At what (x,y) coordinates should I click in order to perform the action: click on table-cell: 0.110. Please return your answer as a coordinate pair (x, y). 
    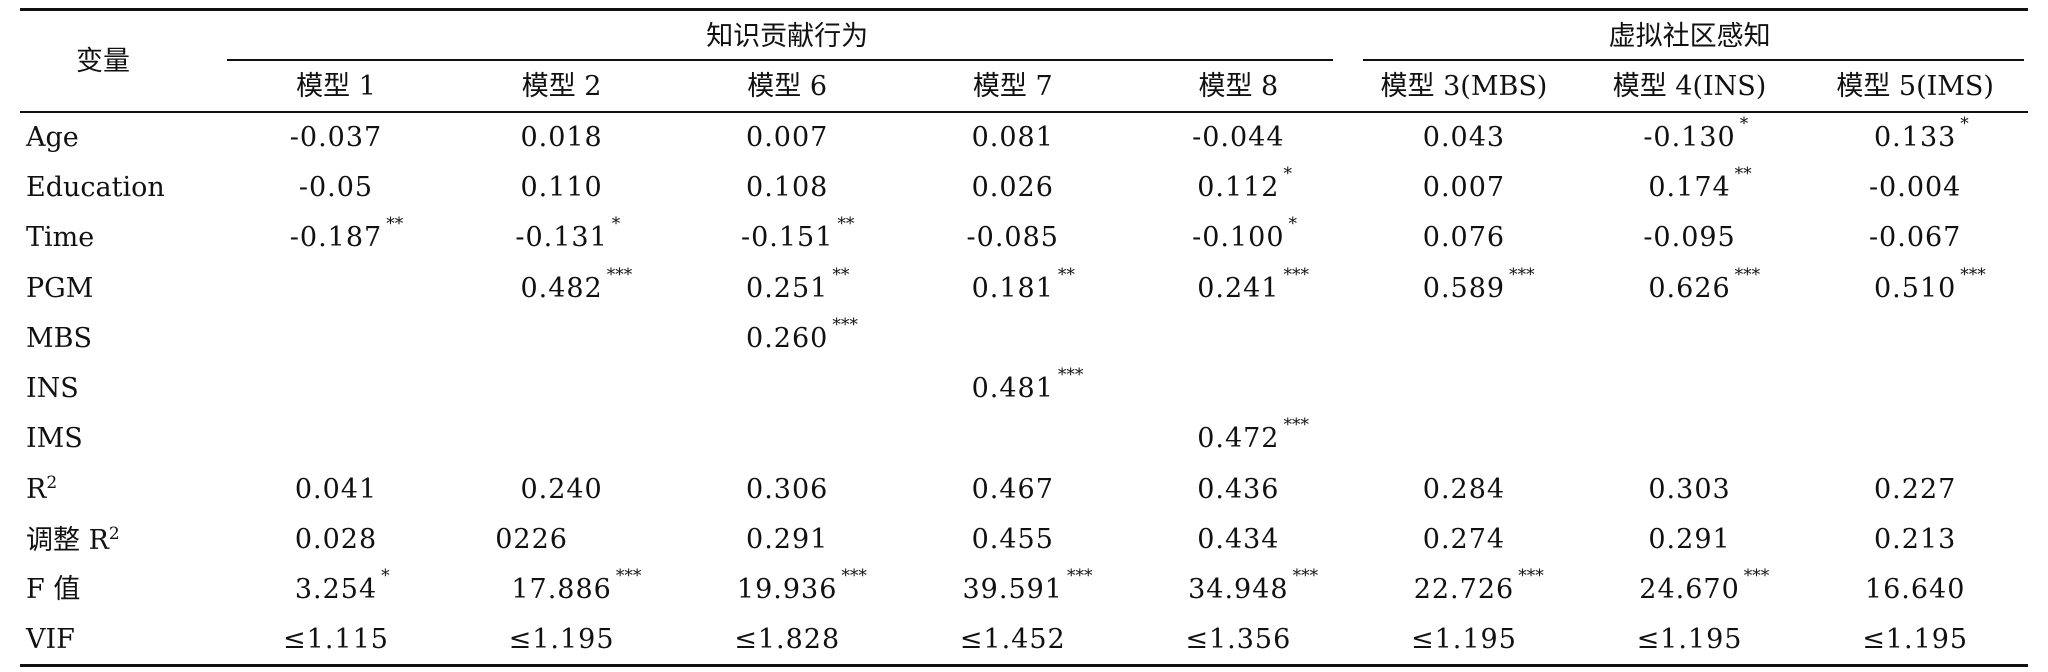
    Looking at the image, I should click on (562, 187).